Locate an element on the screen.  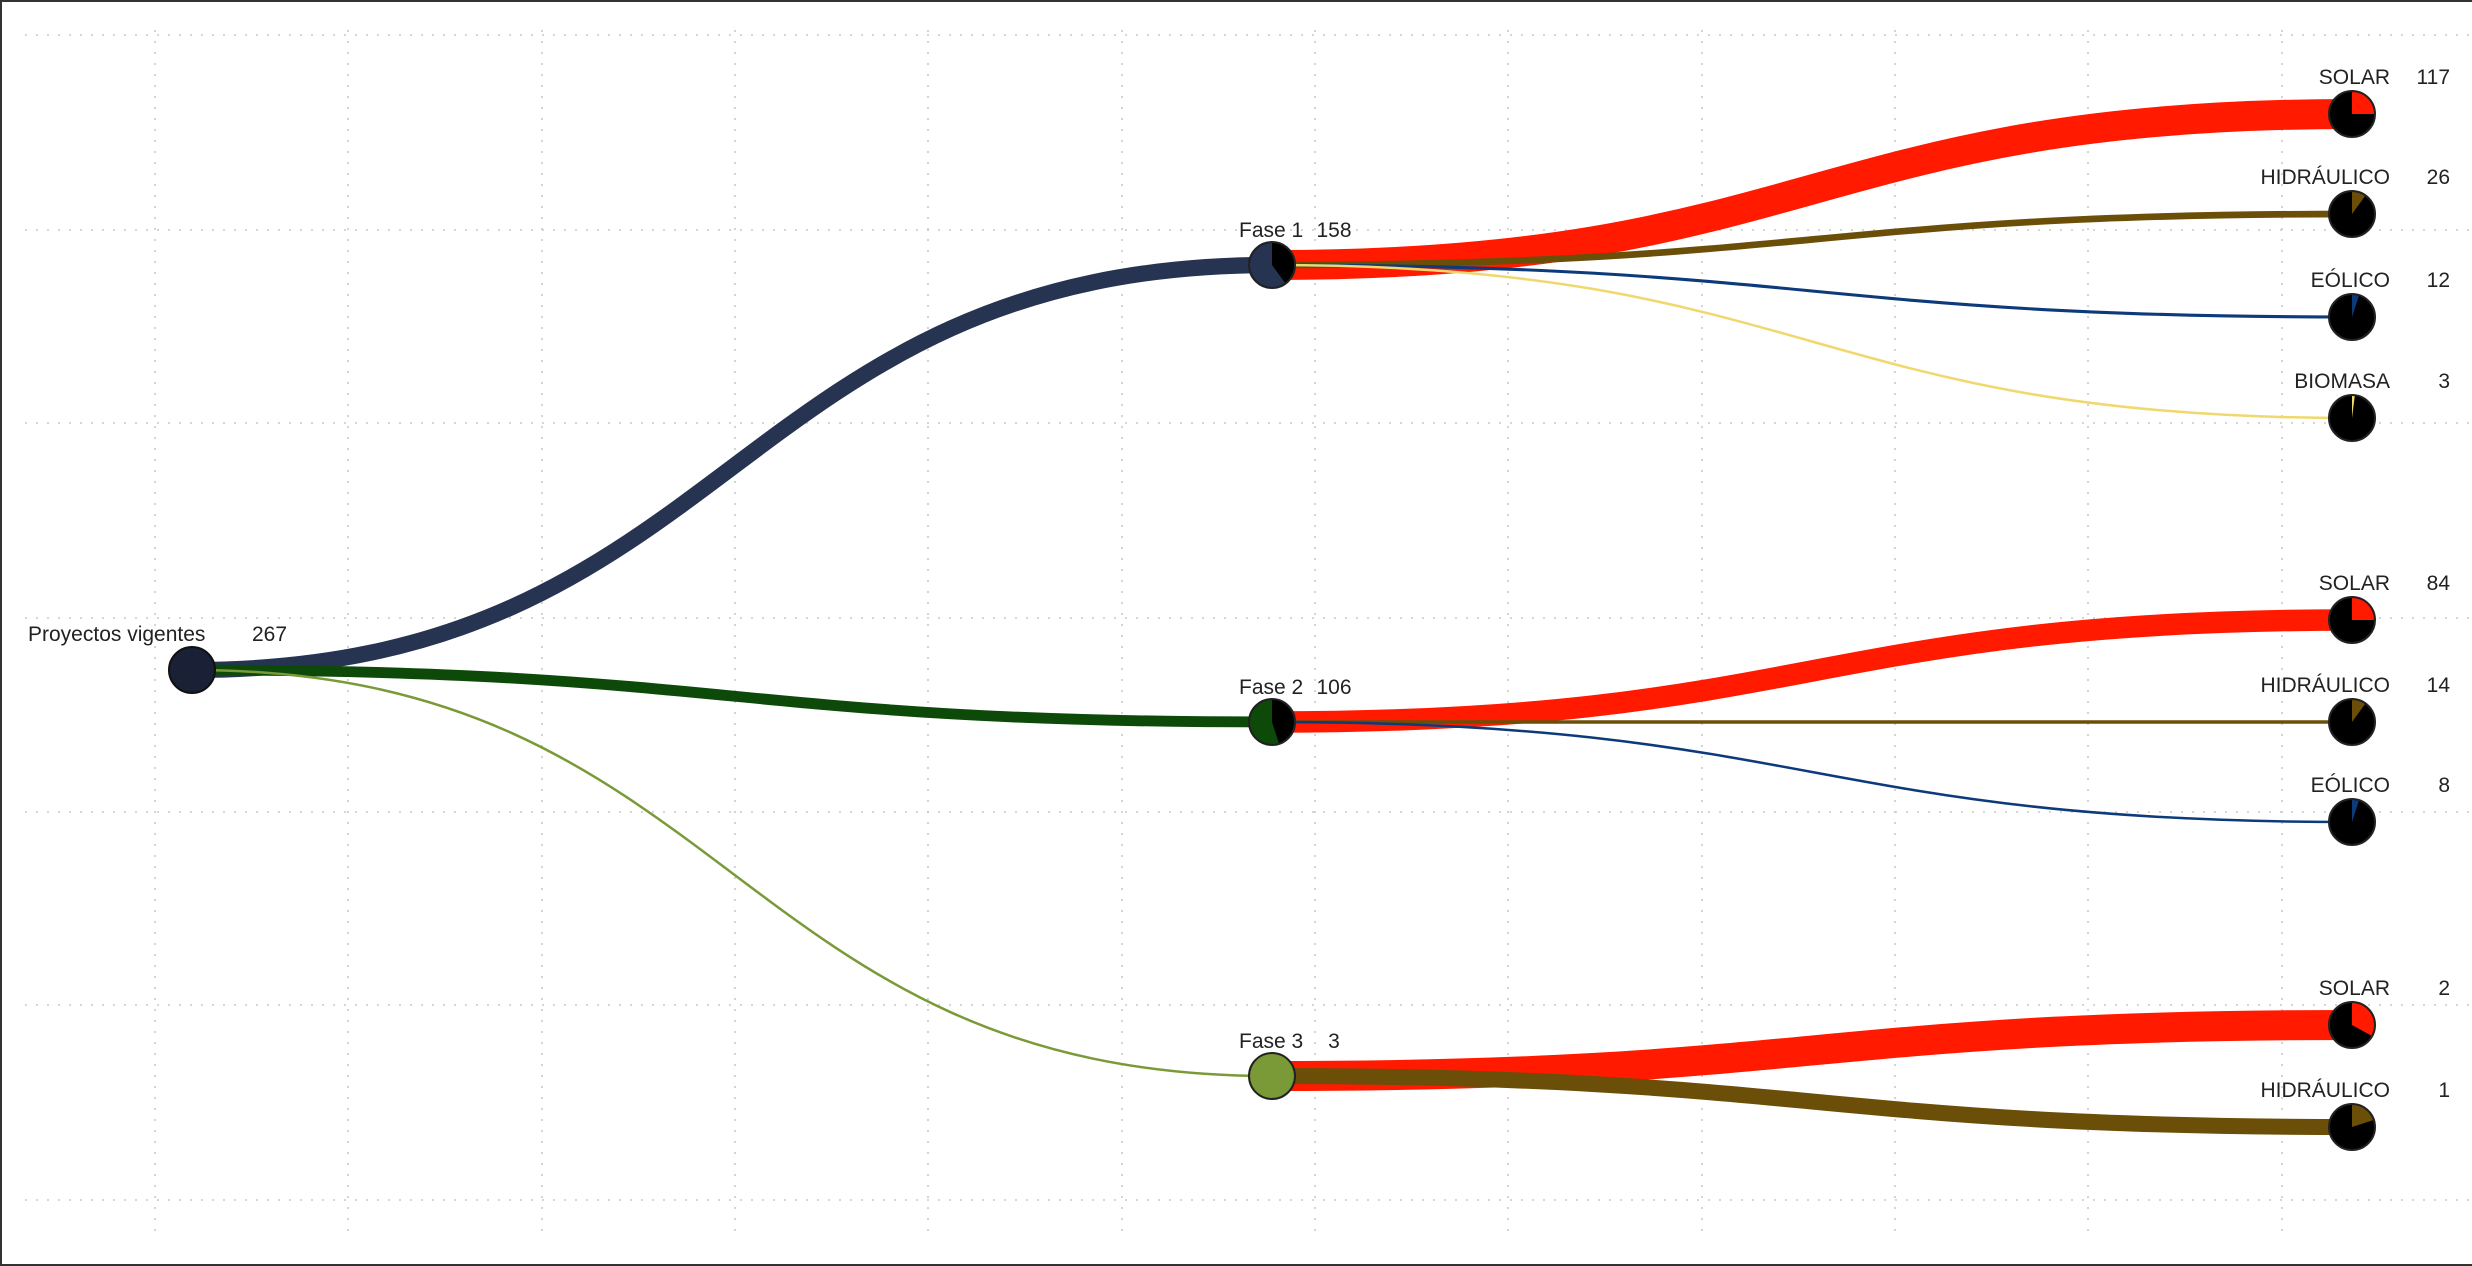
leaf-fase1-solar is located at coordinates (2352, 114).